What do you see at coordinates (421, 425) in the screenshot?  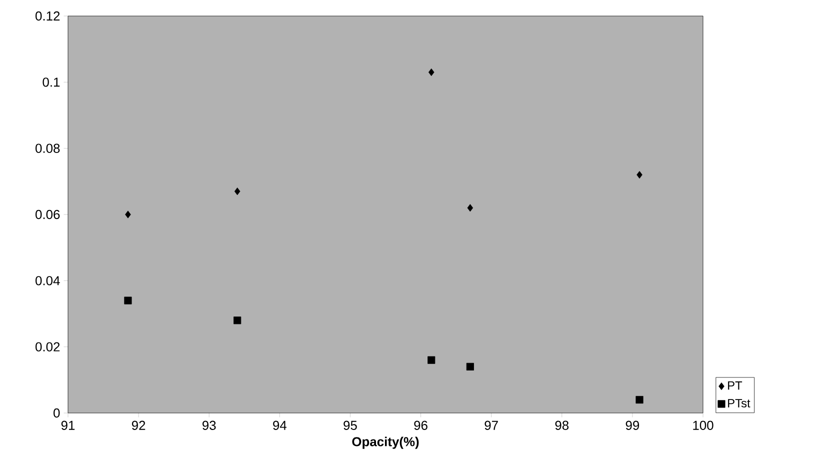 I see `x-tick-label: 96` at bounding box center [421, 425].